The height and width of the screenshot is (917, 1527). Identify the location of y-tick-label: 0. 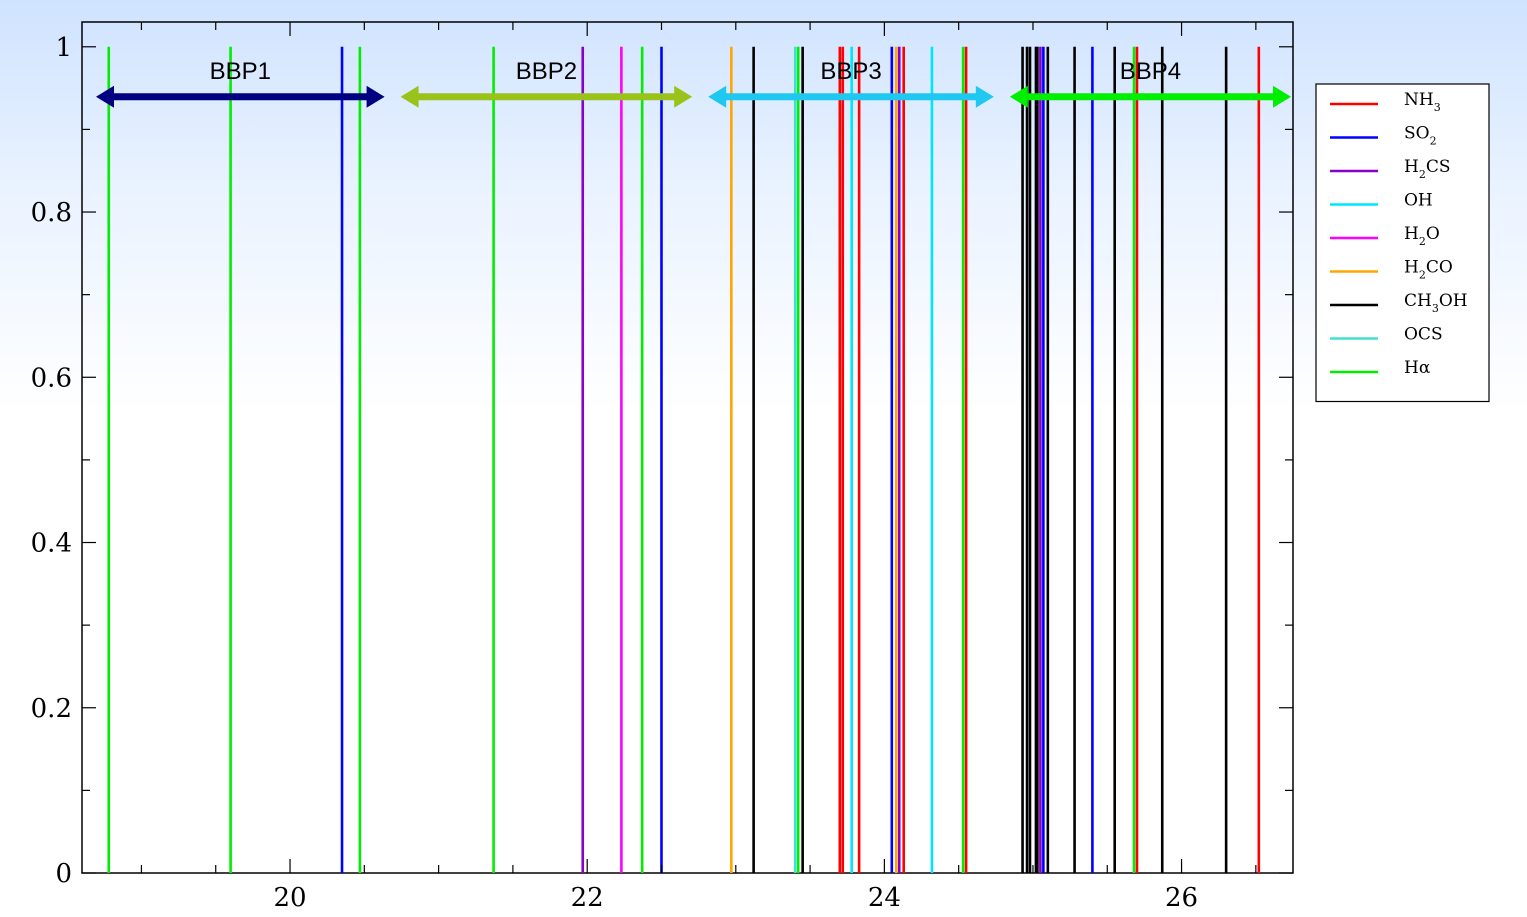
(63, 874).